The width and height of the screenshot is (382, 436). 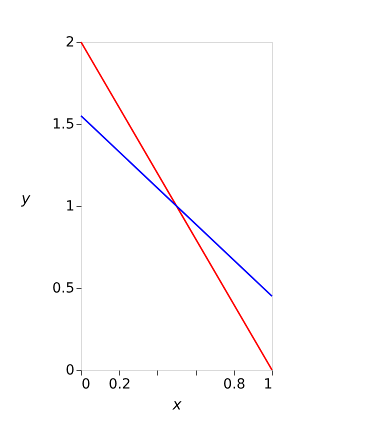 I want to click on x-tick-label: 1, so click(x=268, y=384).